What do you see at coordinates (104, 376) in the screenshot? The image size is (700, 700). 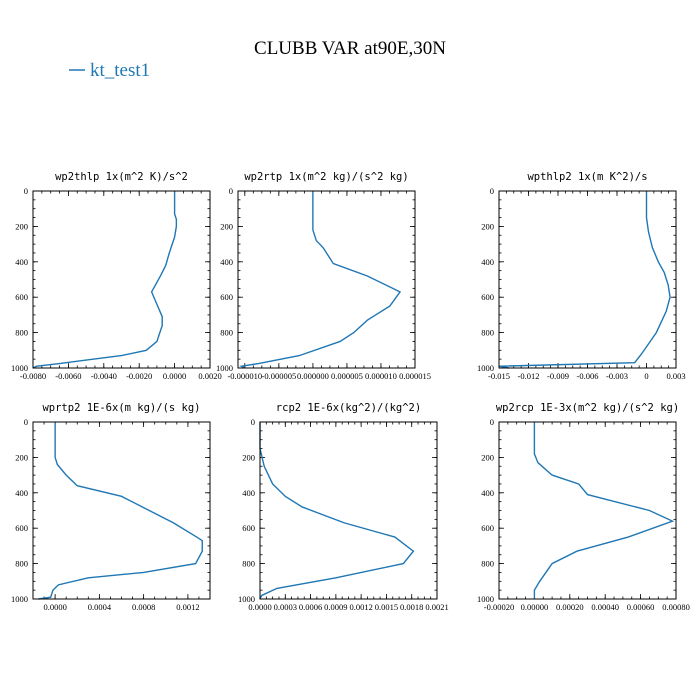 I see `x-tick-label: -0.0040` at bounding box center [104, 376].